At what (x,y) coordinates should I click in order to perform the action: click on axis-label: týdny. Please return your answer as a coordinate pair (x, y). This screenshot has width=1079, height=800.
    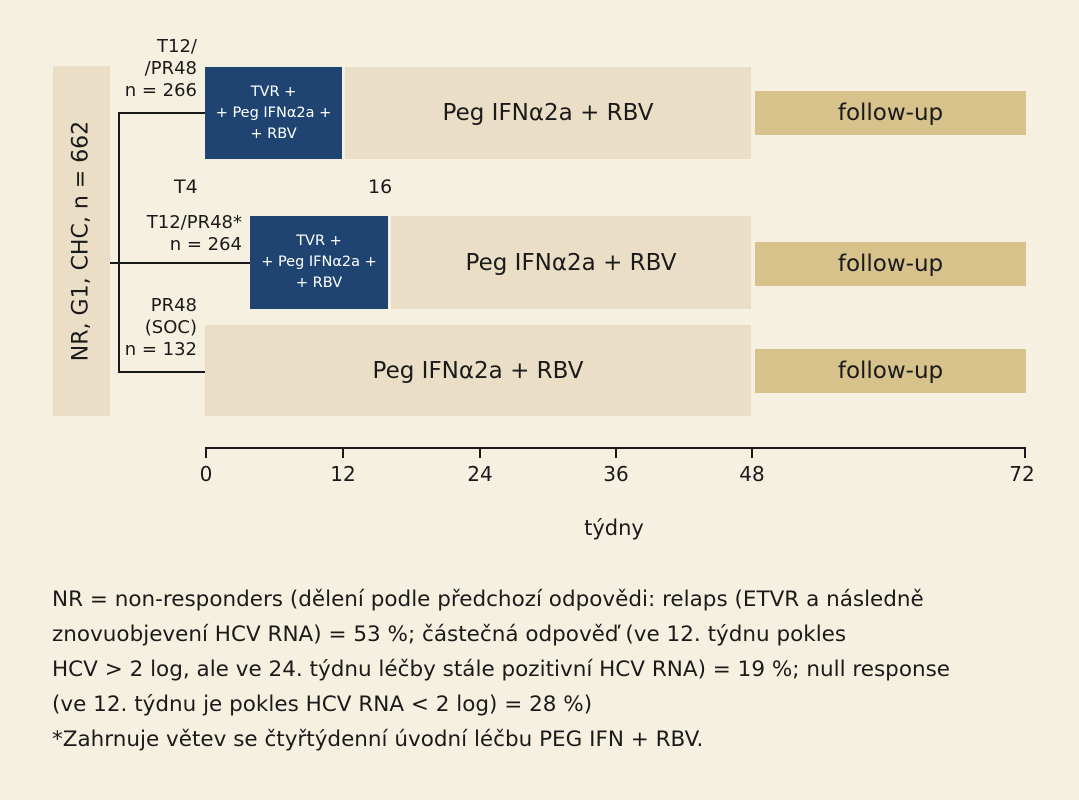
    Looking at the image, I should click on (614, 528).